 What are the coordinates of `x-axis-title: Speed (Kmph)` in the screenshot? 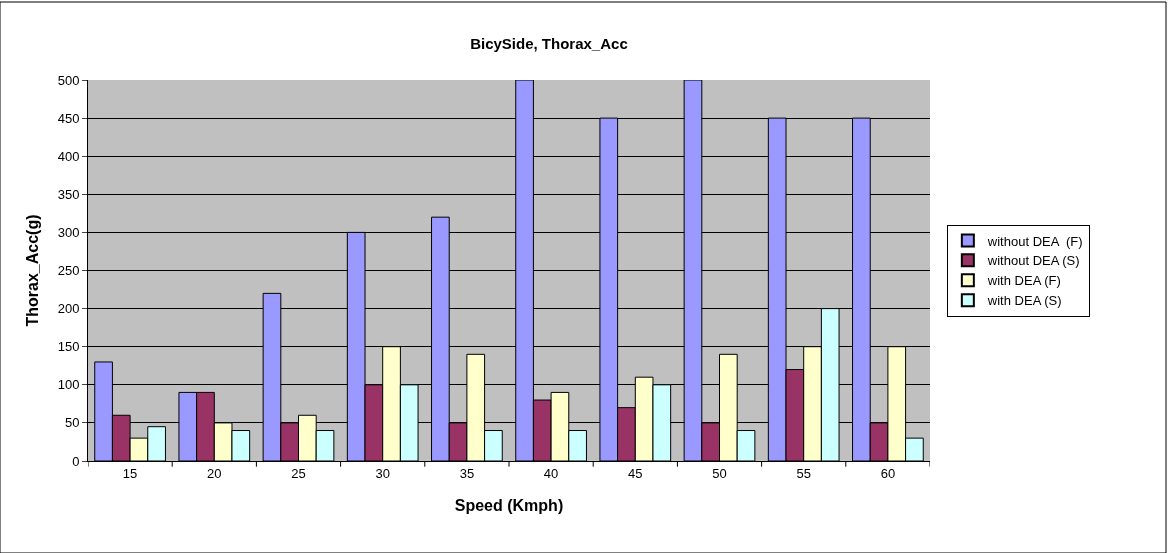 It's located at (509, 506).